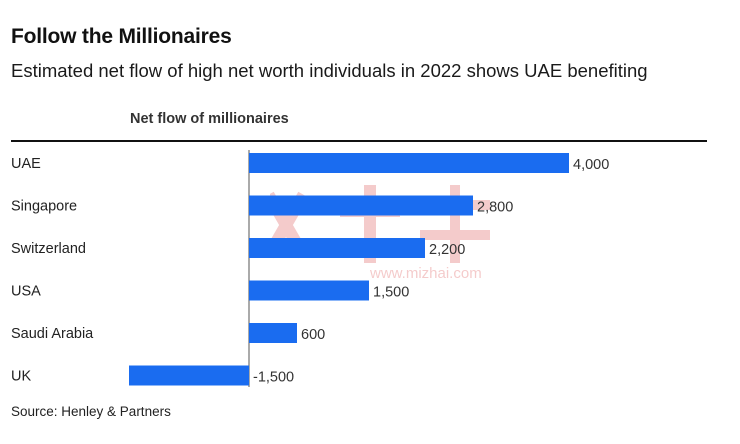 This screenshot has height=444, width=740. I want to click on category-label: Singapore, so click(44, 207).